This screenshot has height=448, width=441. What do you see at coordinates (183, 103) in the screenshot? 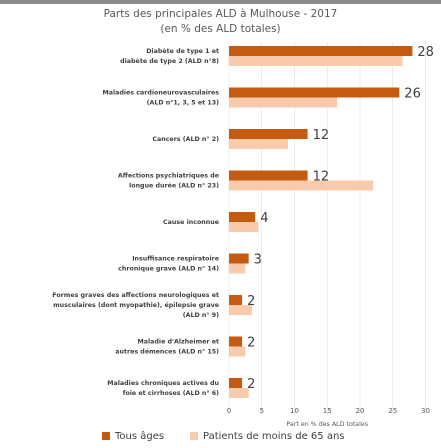
I see `category-label-1-1: (ALD n°1, 3, 5 et 13)` at bounding box center [183, 103].